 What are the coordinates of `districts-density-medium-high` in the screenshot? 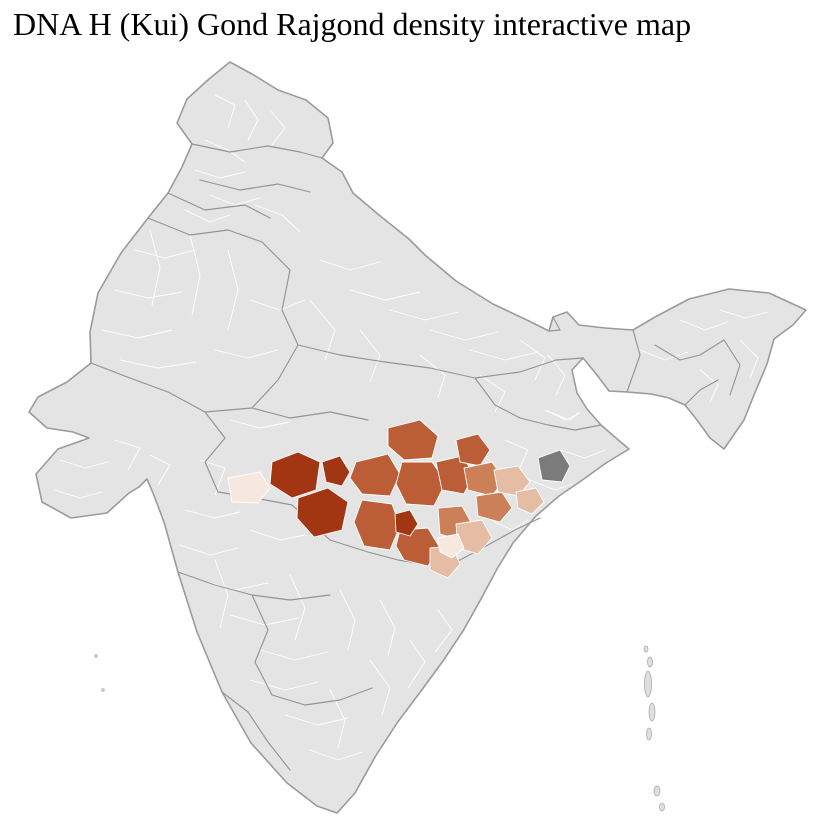 It's located at (420, 493).